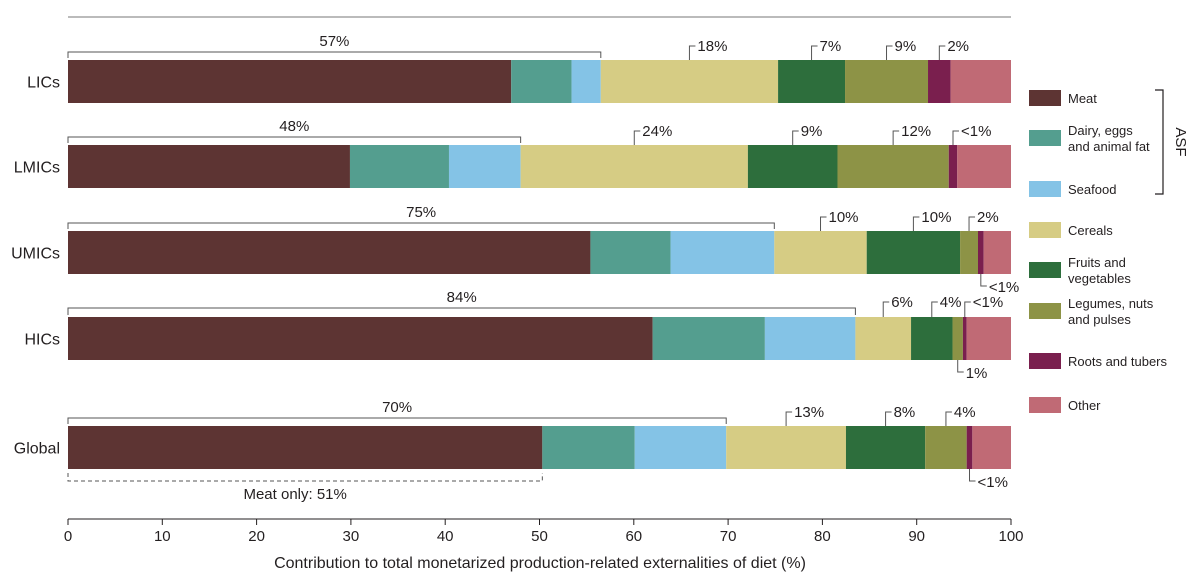 This screenshot has height=579, width=1200. Describe the element at coordinates (988, 302) in the screenshot. I see `roots-label-hics: <1%` at that location.